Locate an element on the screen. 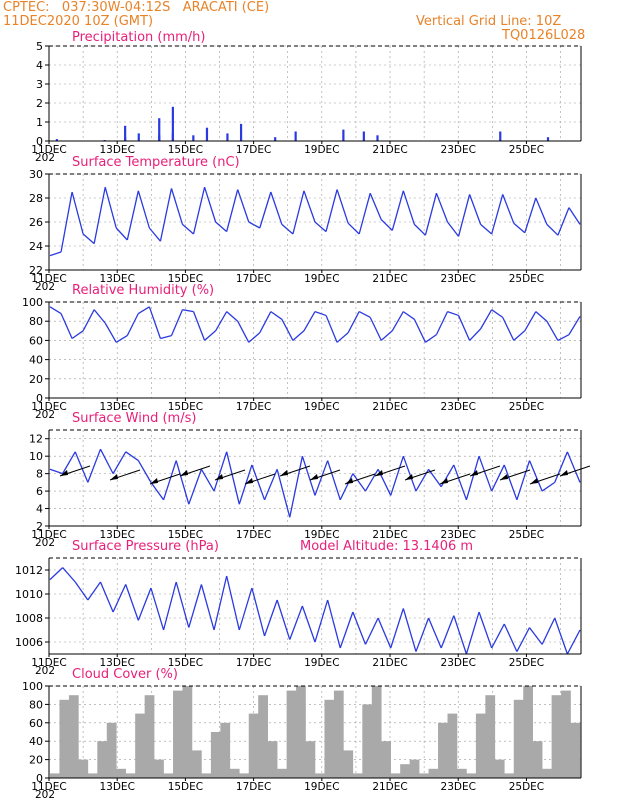  pressure-ytick-label: 1008 is located at coordinates (29, 618).